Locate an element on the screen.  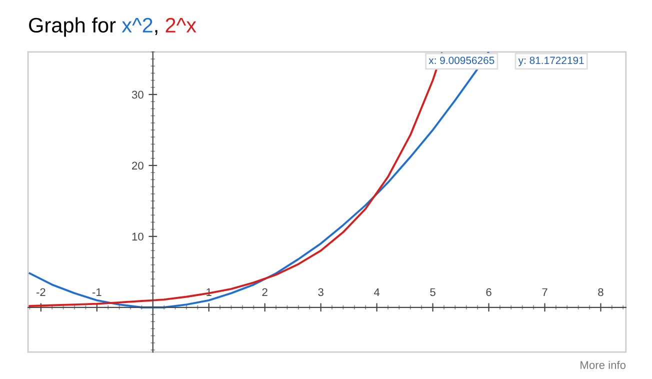
x-tick-label: 6 is located at coordinates (489, 292).